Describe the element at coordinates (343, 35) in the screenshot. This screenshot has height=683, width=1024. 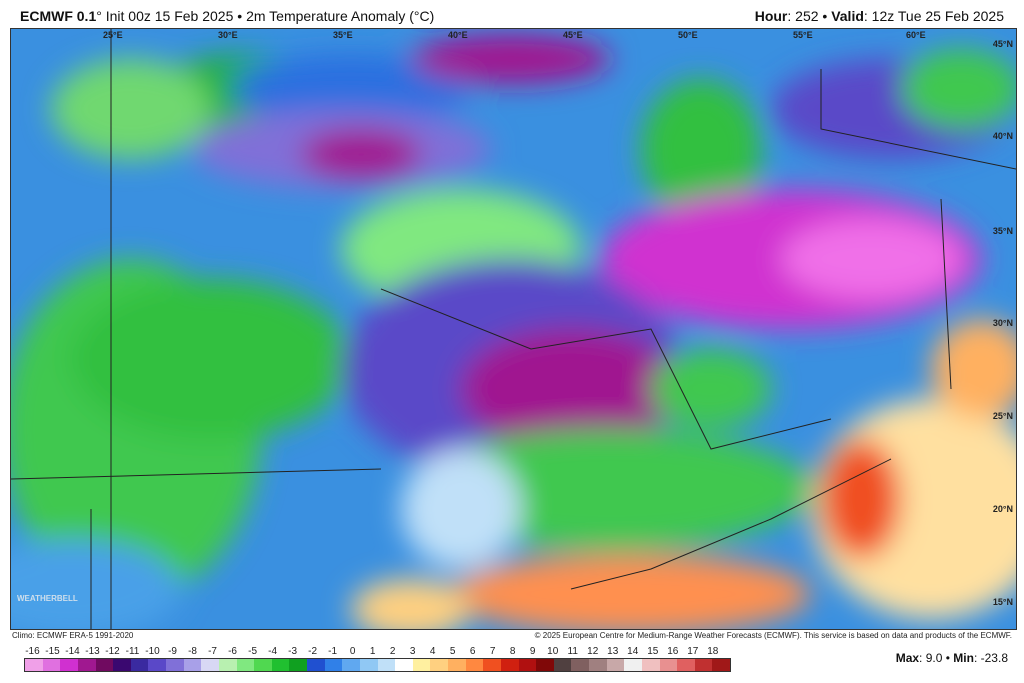
I see `lon-label: 35°E` at that location.